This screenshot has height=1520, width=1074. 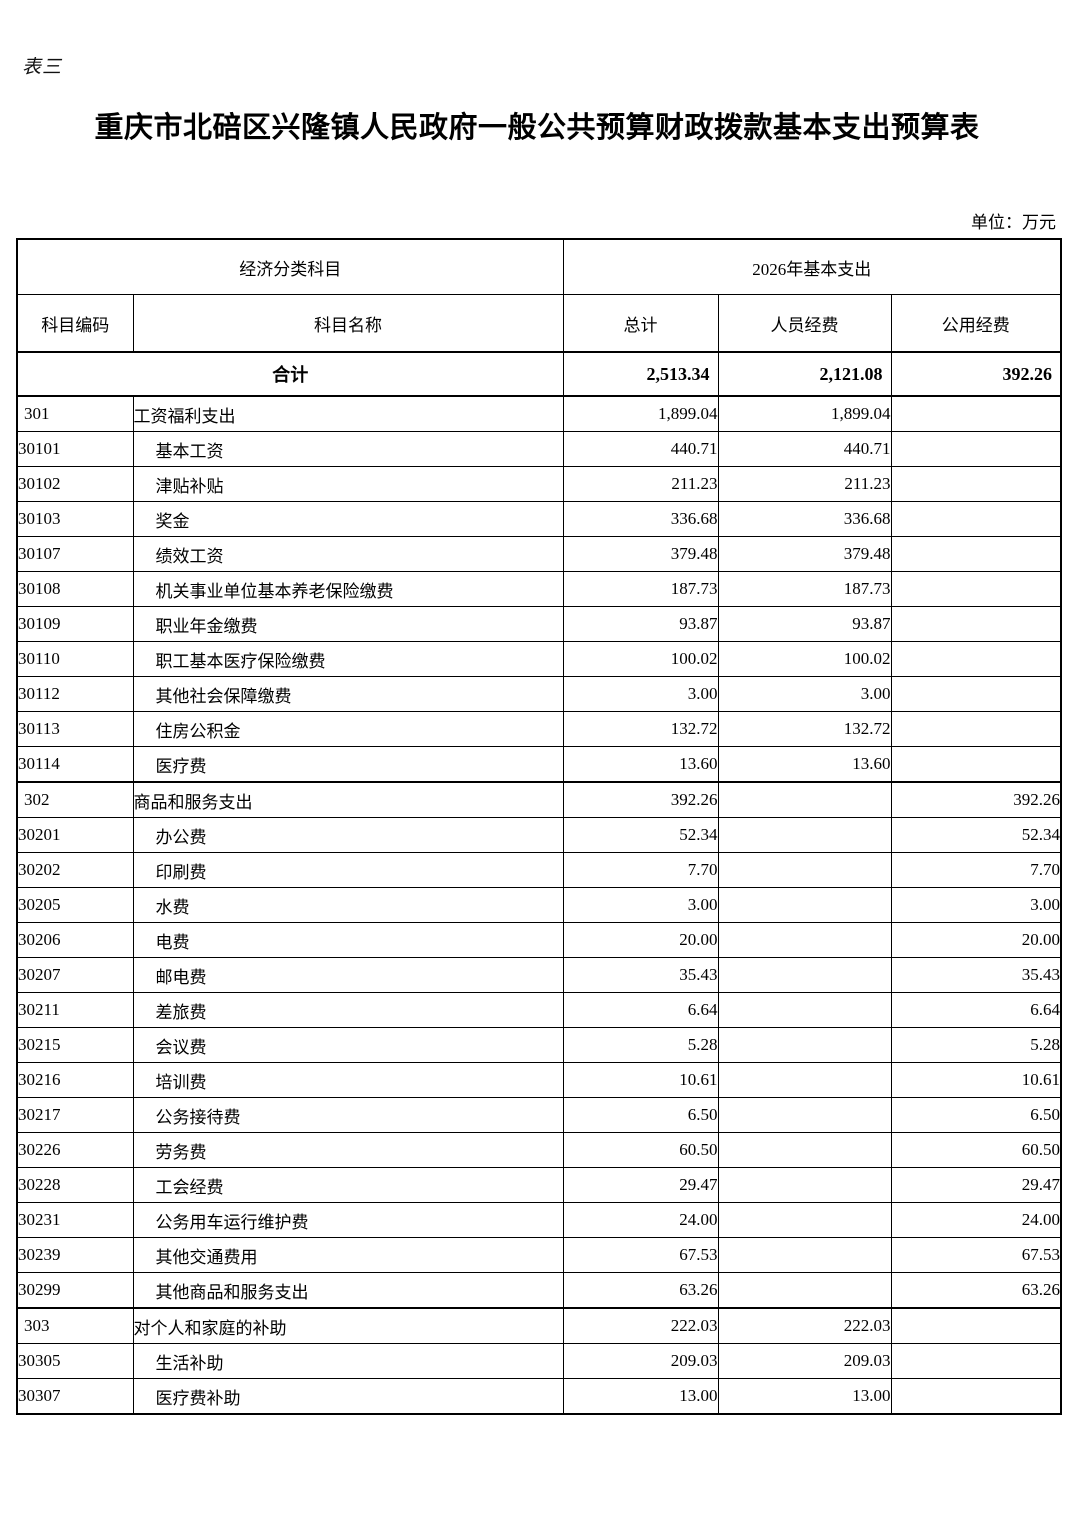 What do you see at coordinates (348, 975) in the screenshot?
I see `cell-subject-name: 邮电费` at bounding box center [348, 975].